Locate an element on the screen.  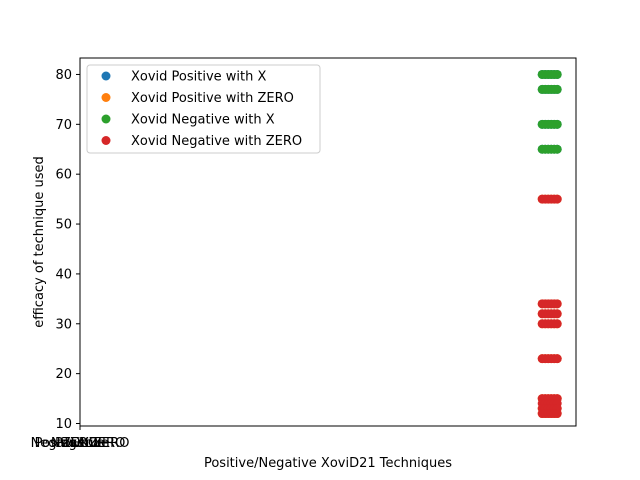
x-tick-label: Negative ZERO is located at coordinates (80, 443).